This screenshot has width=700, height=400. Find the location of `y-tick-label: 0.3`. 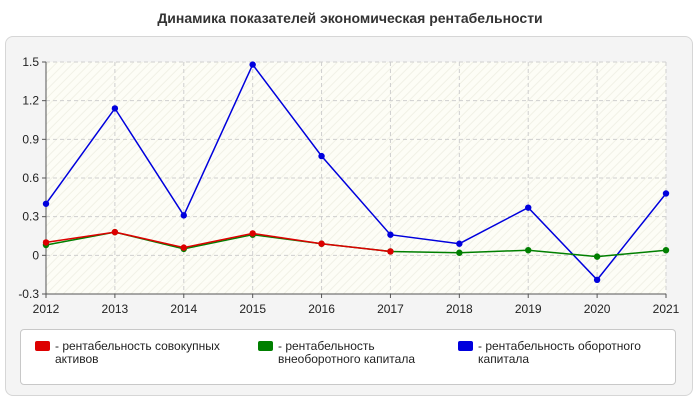

y-tick-label: 0.3 is located at coordinates (30, 217).